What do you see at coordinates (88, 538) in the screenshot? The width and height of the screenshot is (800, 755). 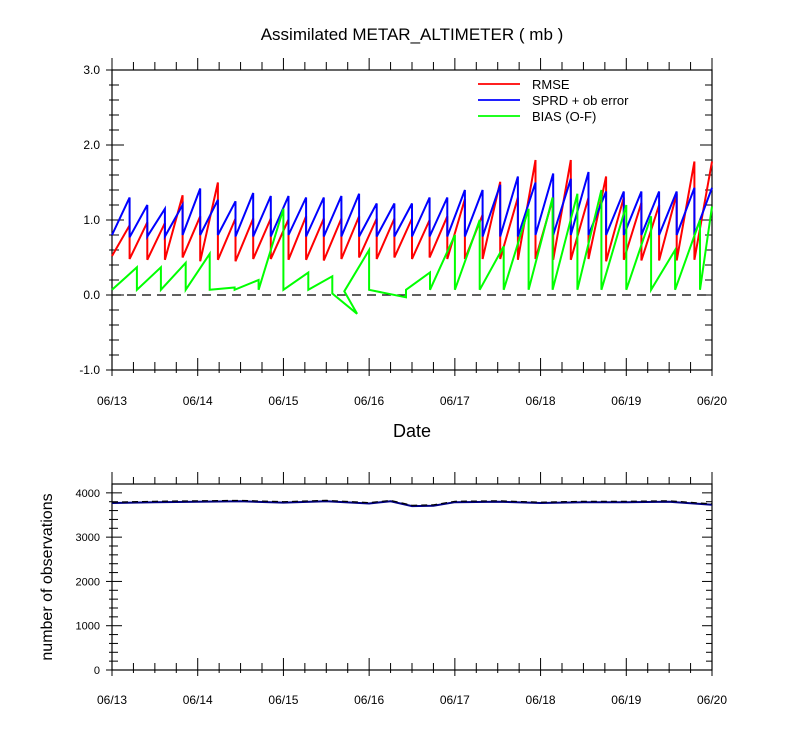 I see `y-tick-label: 3000` at bounding box center [88, 538].